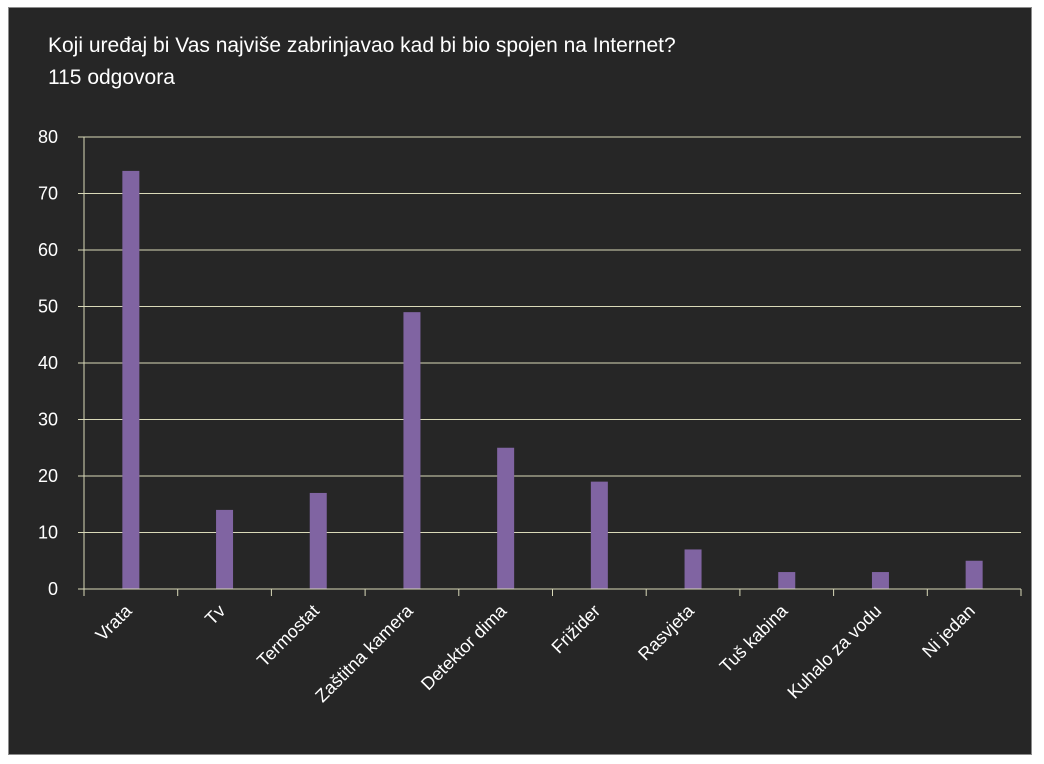 The image size is (1044, 764). What do you see at coordinates (48, 194) in the screenshot?
I see `y-tick-label: 70` at bounding box center [48, 194].